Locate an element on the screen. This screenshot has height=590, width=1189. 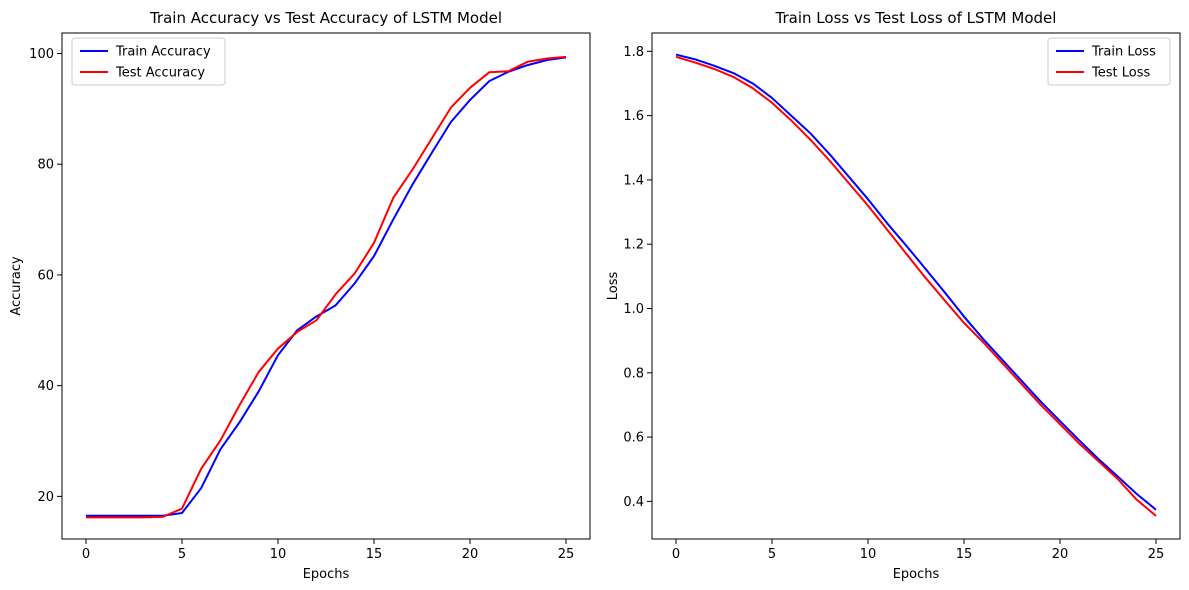
legend-entry: Train Loss is located at coordinates (1123, 52).